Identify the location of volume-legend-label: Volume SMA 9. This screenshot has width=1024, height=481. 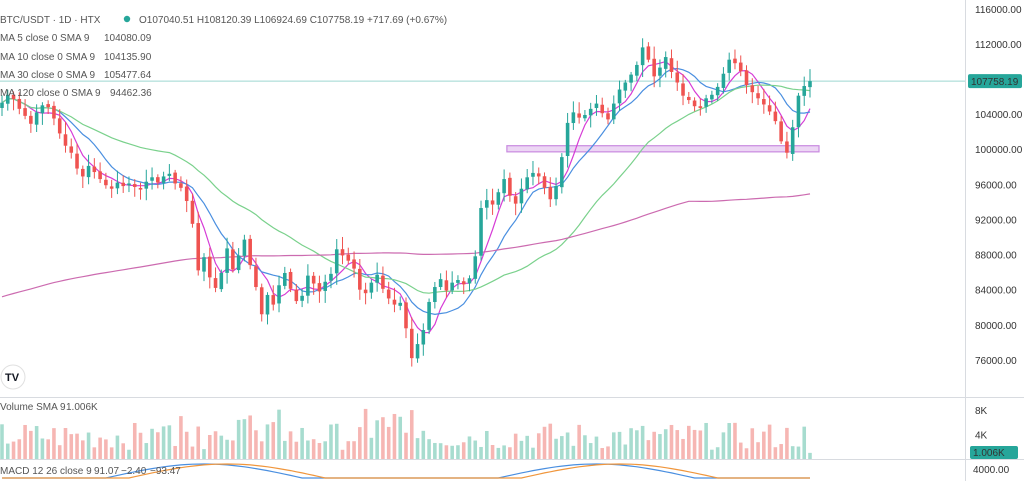
(33, 407).